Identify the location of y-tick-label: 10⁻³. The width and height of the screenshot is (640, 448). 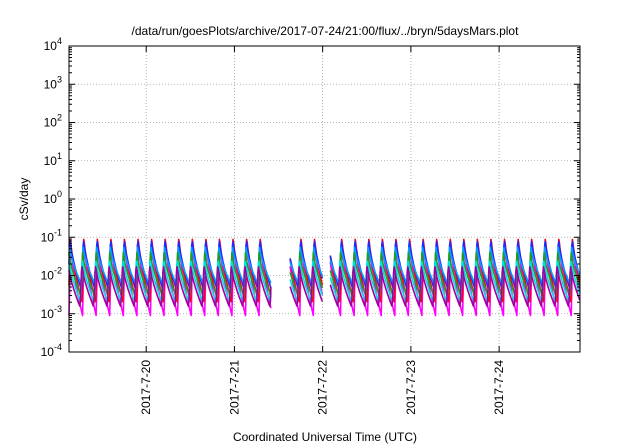
(51, 312).